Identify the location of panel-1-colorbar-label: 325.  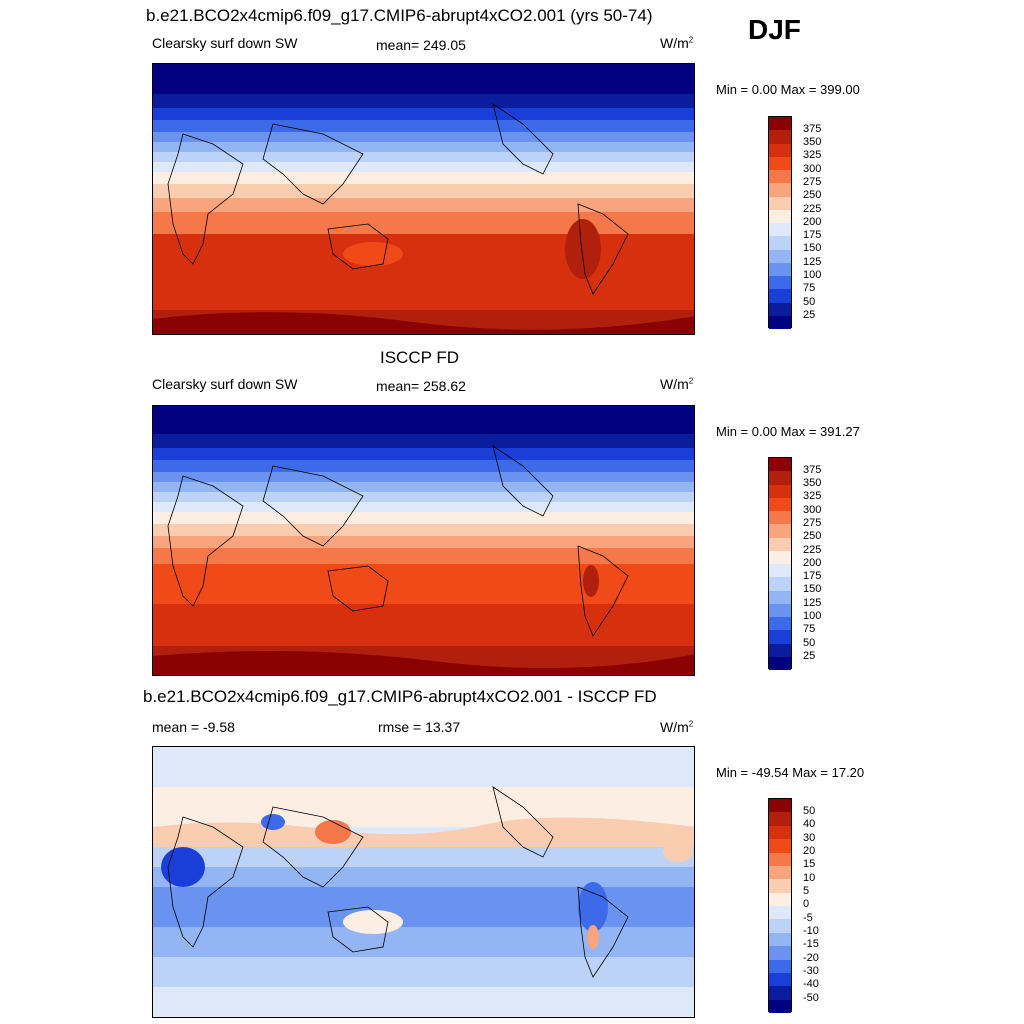
(812, 155).